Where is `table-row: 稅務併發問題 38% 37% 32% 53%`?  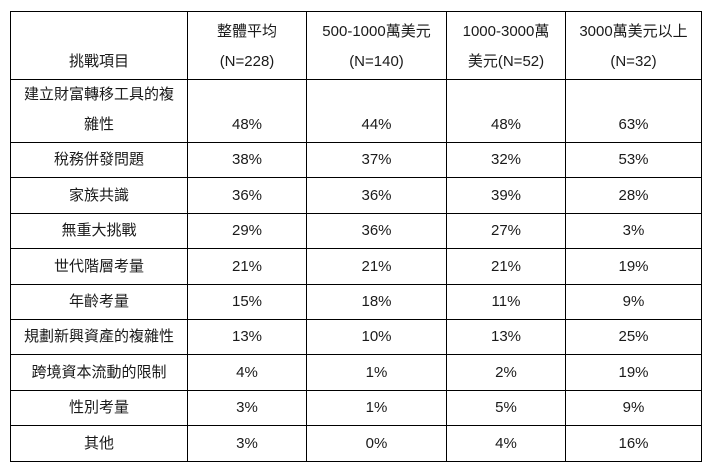
table-row: 稅務併發問題 38% 37% 32% 53% is located at coordinates (356, 160).